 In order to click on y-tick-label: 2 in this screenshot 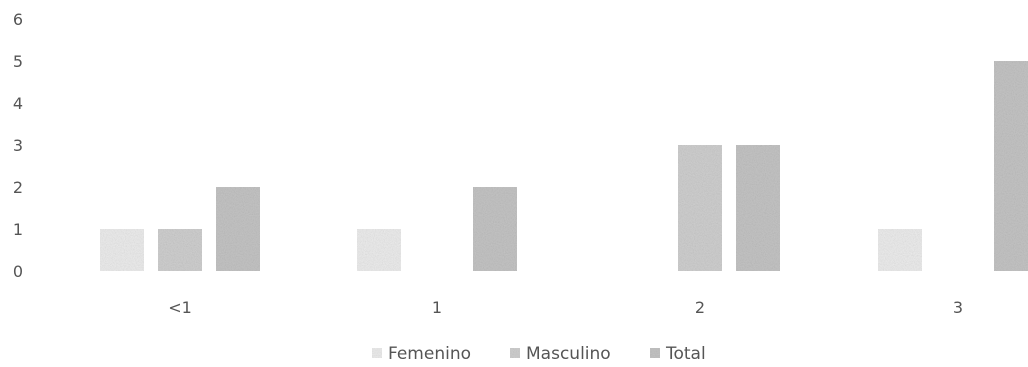, I will do `click(18, 187)`.